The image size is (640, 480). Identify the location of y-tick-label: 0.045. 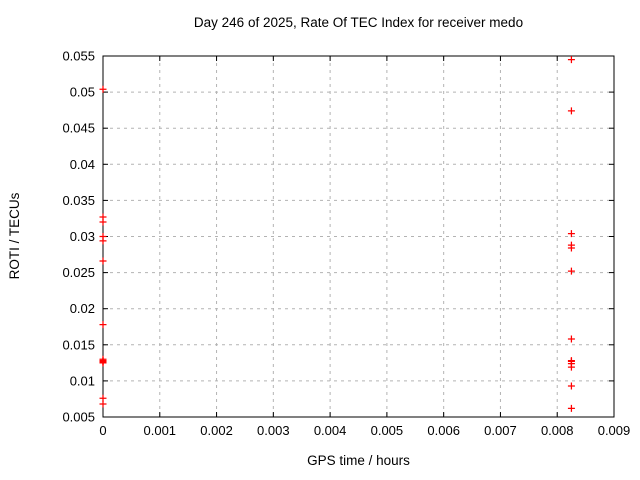
(78, 128).